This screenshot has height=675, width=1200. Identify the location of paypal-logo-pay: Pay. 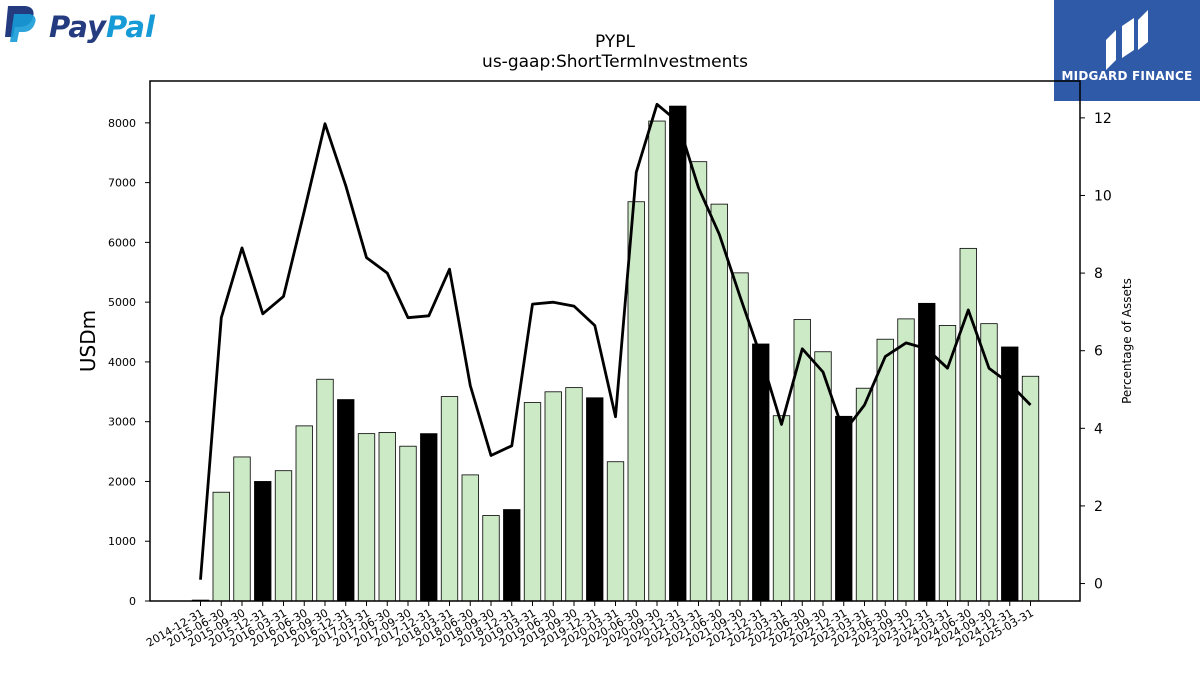
(78, 27).